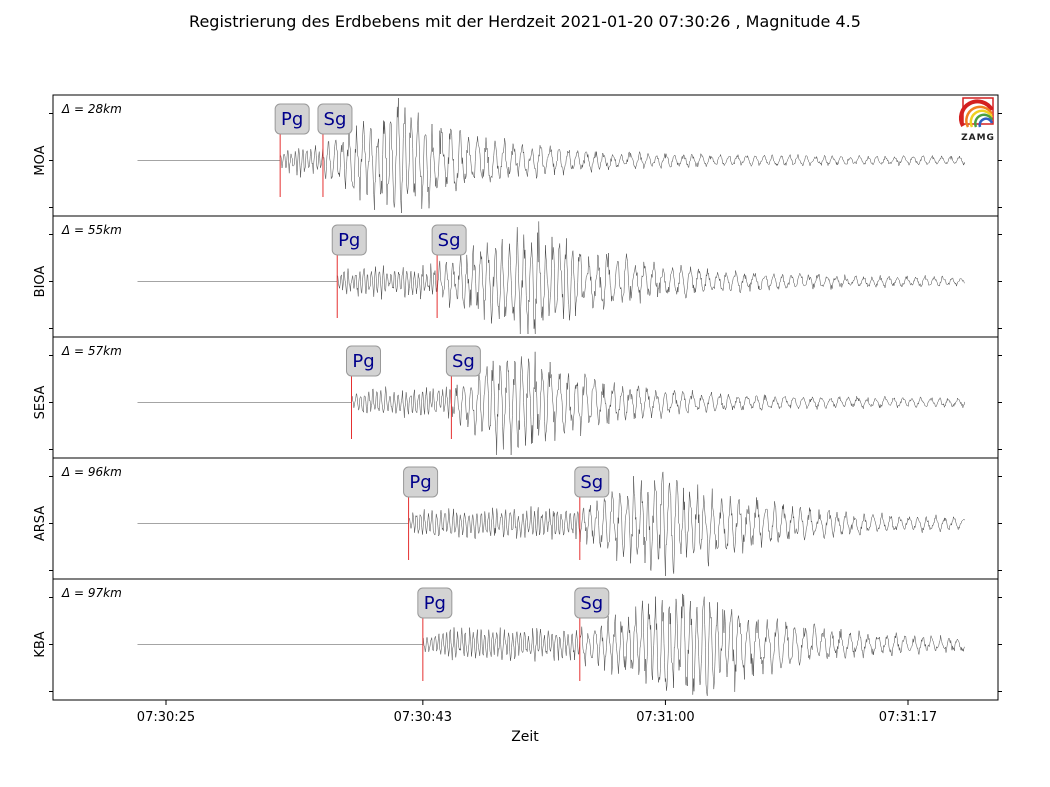 The height and width of the screenshot is (787, 1050). I want to click on logo-arc-red, so click(976, 113).